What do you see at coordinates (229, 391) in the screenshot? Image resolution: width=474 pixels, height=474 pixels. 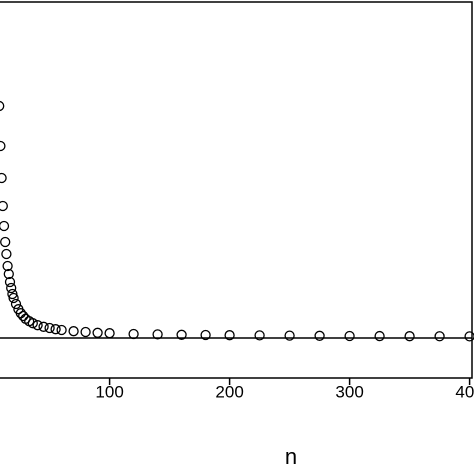 I see `x-tick-label: 200` at bounding box center [229, 391].